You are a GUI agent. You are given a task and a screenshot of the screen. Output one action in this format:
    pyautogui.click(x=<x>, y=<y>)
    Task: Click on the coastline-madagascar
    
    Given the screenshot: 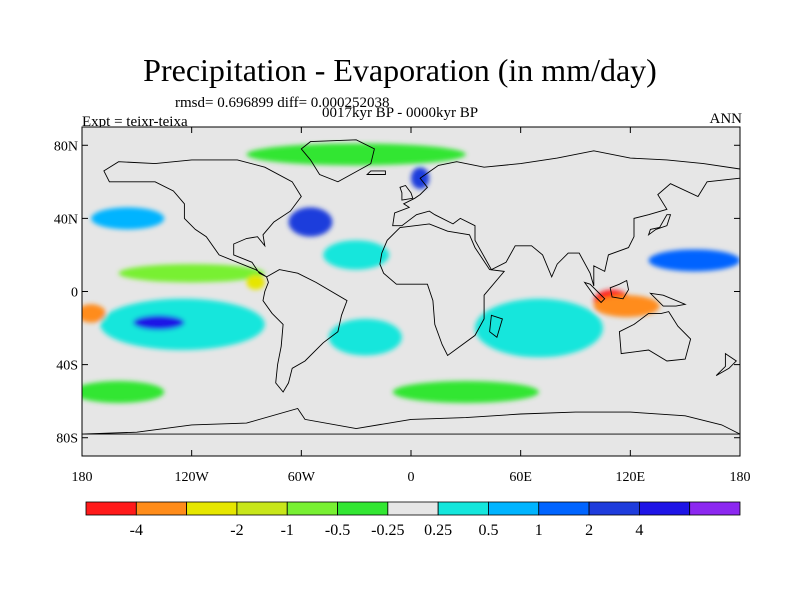 What is the action you would take?
    pyautogui.click(x=496, y=326)
    